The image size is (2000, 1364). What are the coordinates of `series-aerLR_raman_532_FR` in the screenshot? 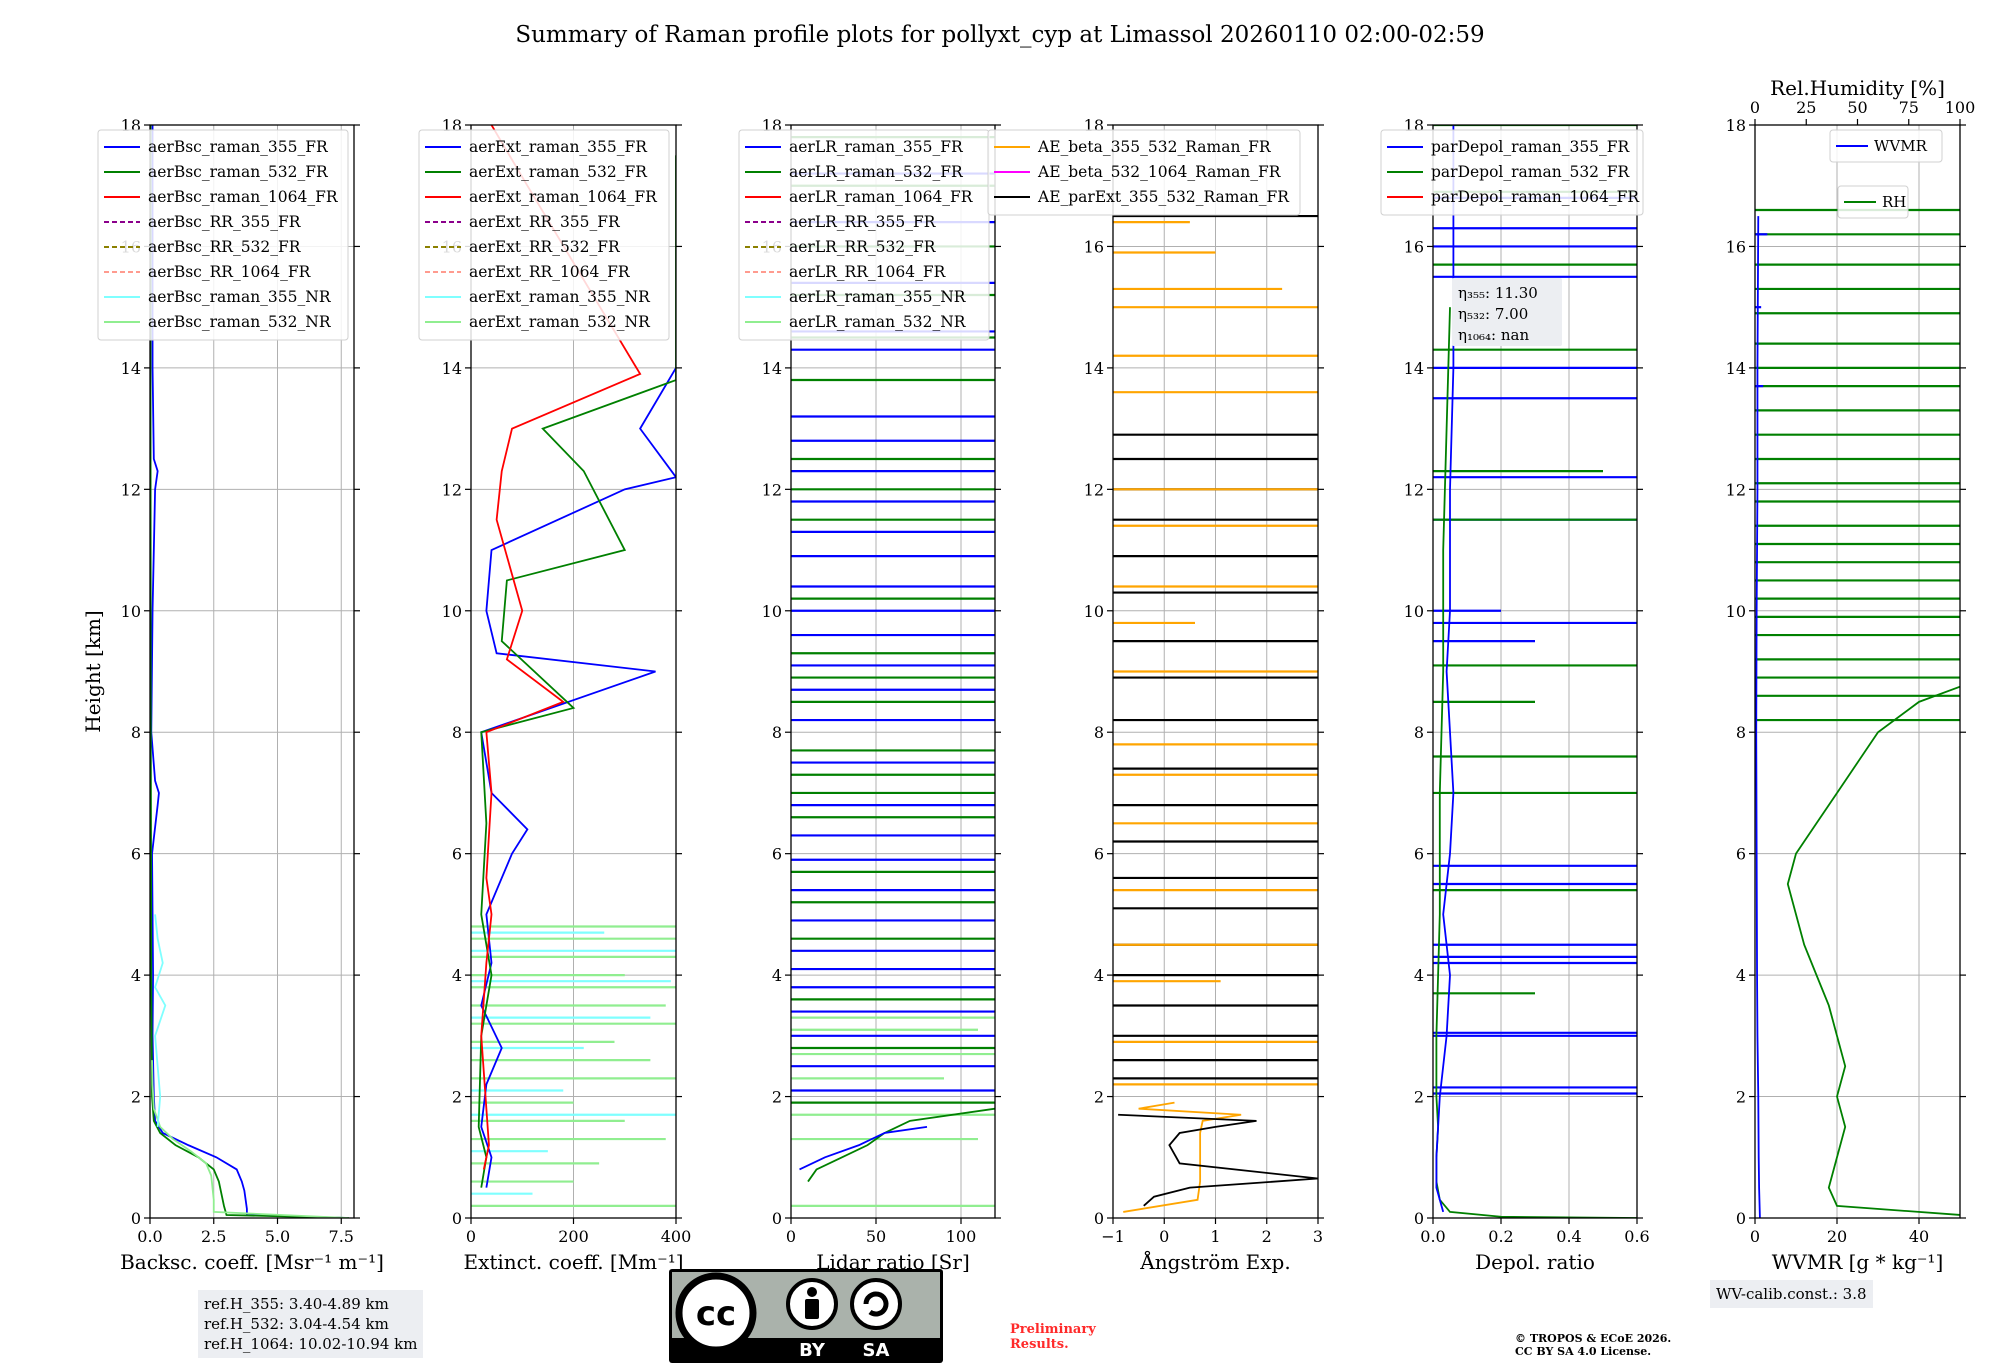 It's located at (901, 1145).